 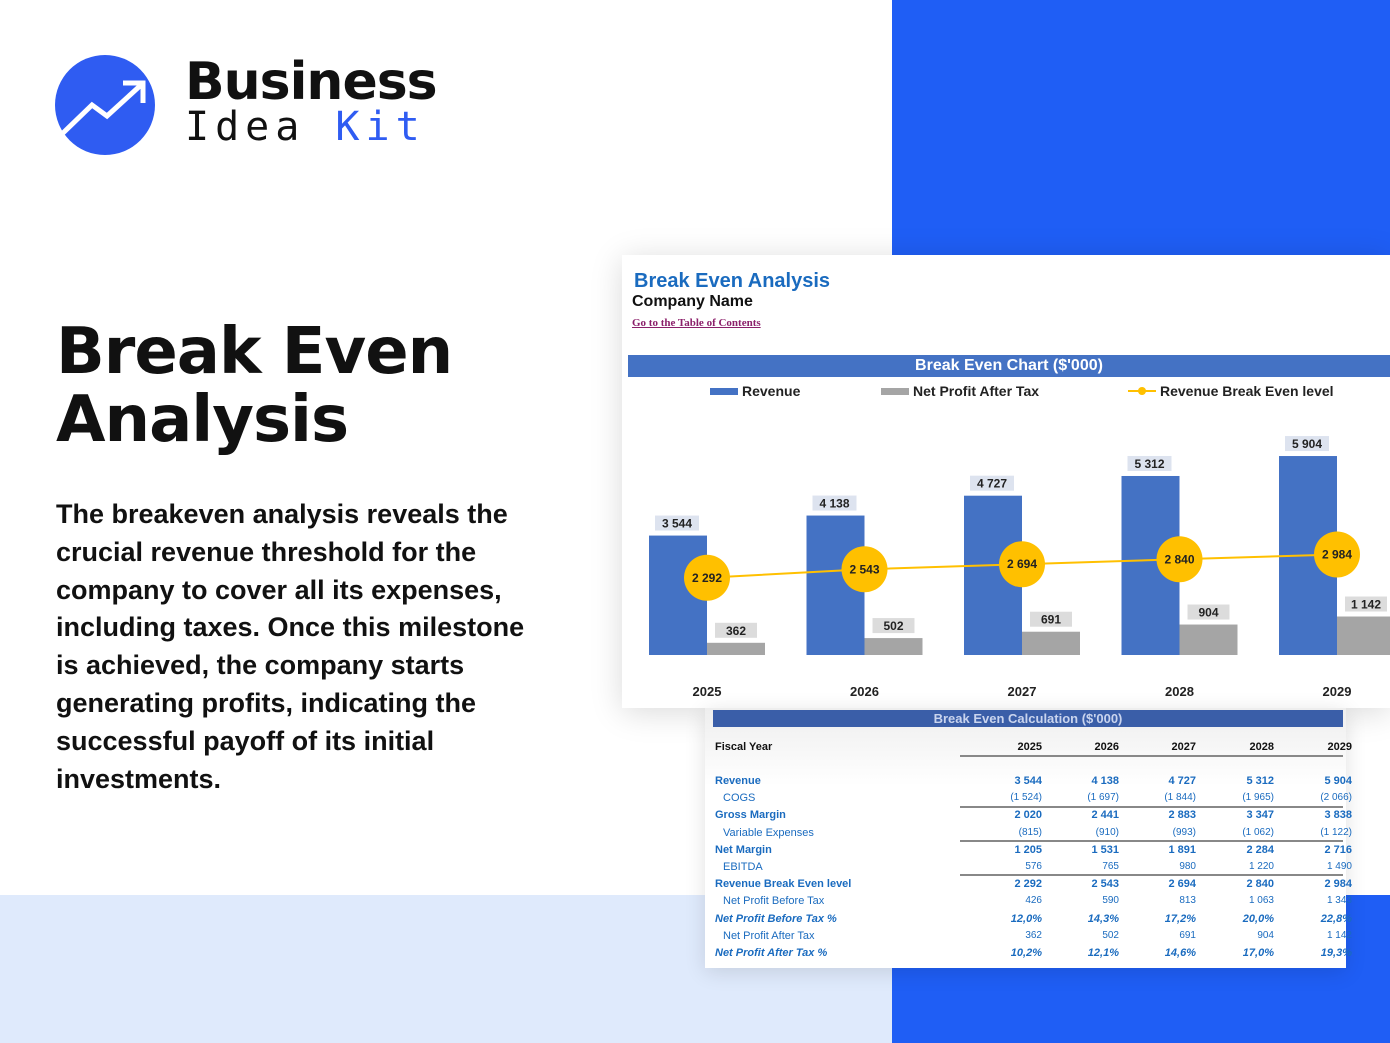 What do you see at coordinates (1336, 832) in the screenshot?
I see `cell-value: (1 122)` at bounding box center [1336, 832].